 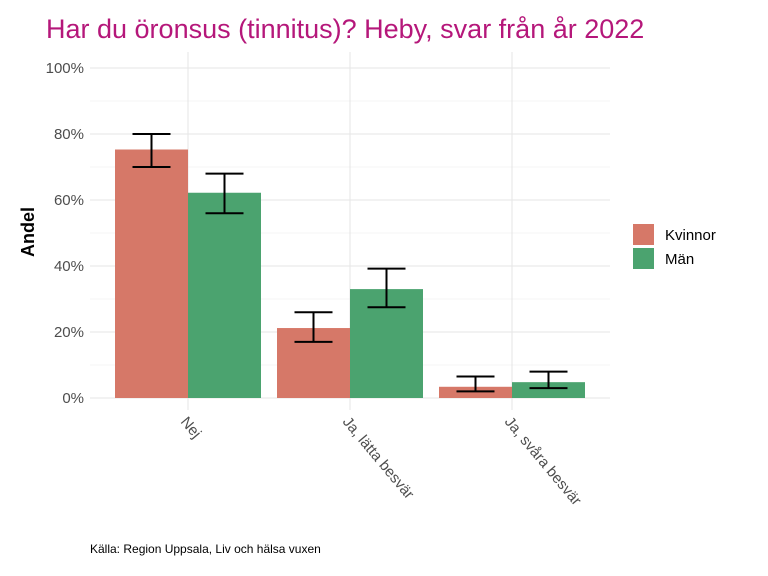 I want to click on legend: Kvinnor Män, so click(x=674, y=246).